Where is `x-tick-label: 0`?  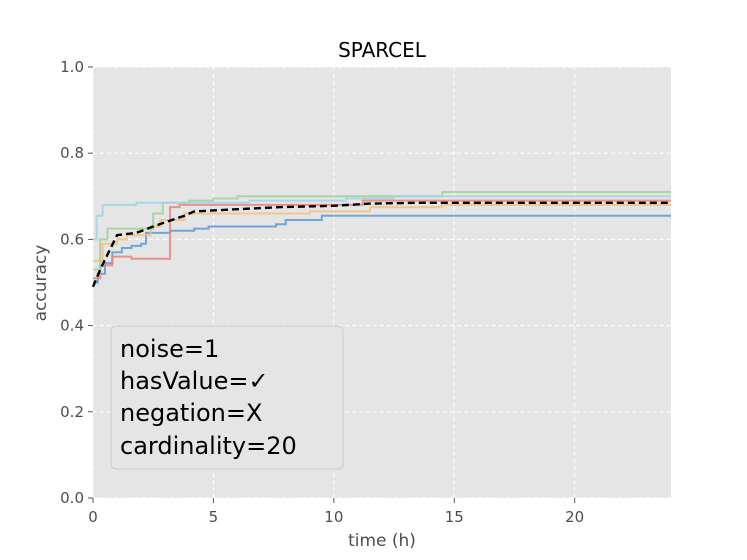
x-tick-label: 0 is located at coordinates (93, 517).